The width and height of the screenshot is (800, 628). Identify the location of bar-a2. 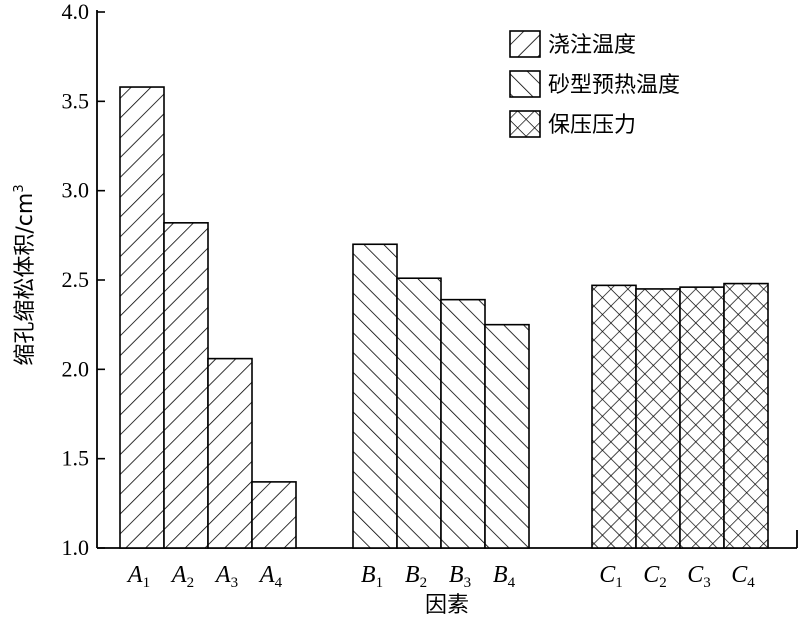
(186, 385).